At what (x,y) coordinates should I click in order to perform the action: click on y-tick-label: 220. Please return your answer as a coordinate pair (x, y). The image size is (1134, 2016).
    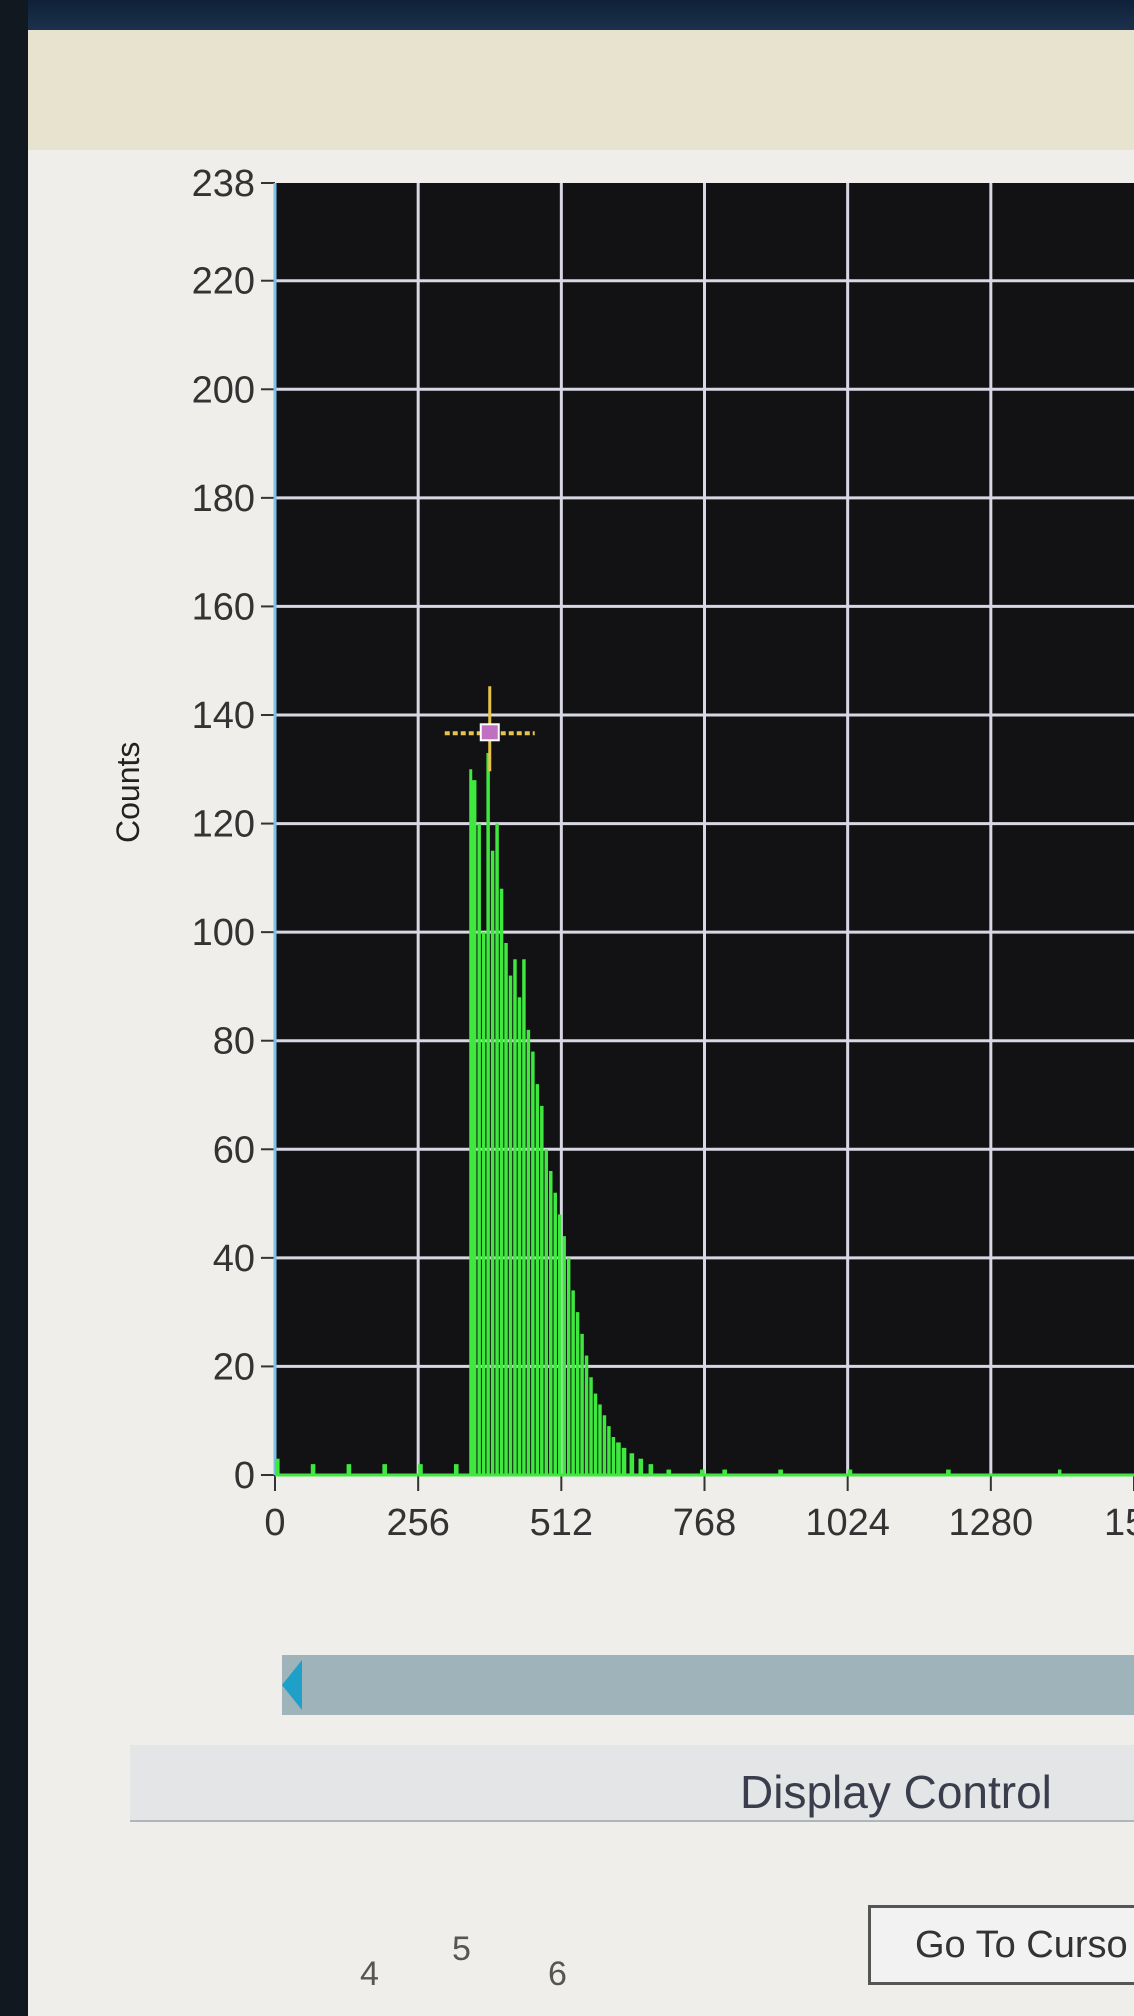
    Looking at the image, I should click on (223, 282).